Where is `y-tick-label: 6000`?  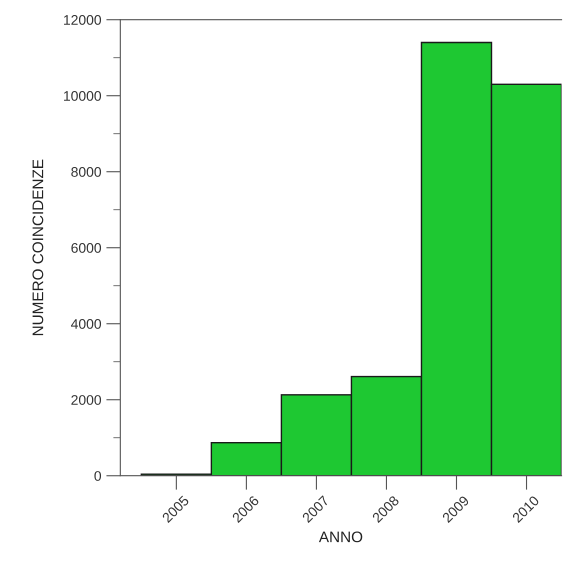 y-tick-label: 6000 is located at coordinates (86, 248).